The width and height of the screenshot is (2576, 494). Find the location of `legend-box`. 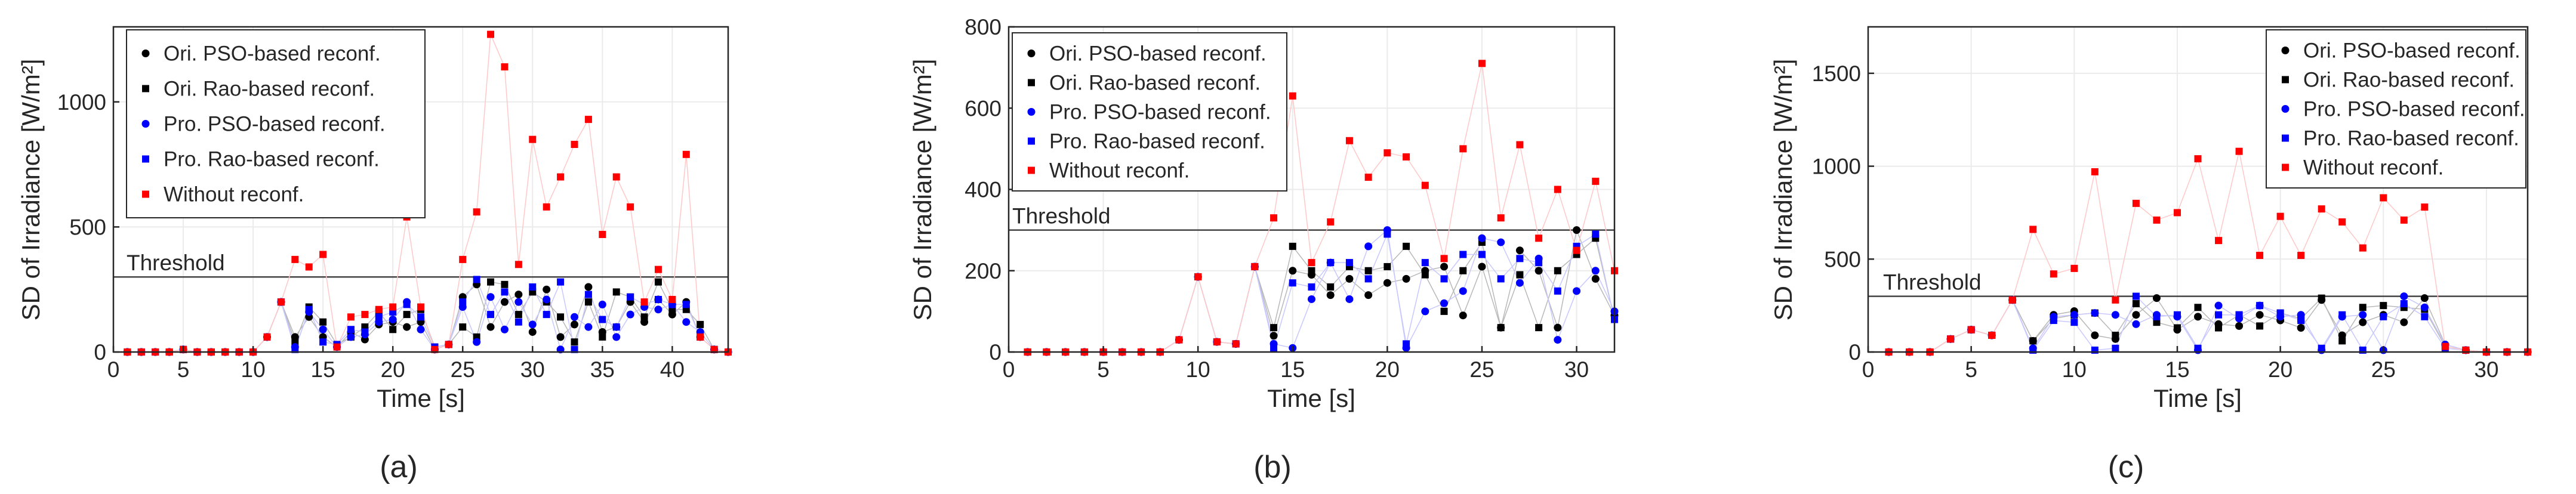

legend-box is located at coordinates (276, 123).